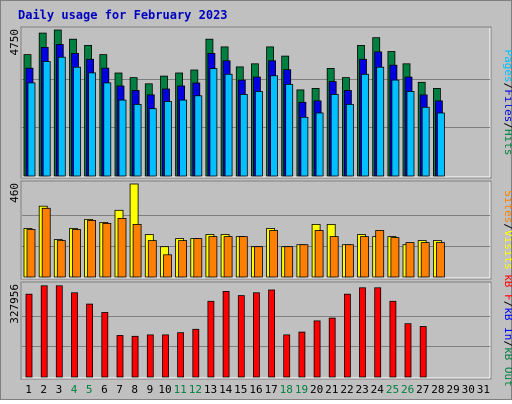 Image resolution: width=512 pixels, height=404 pixels. Describe the element at coordinates (89, 389) in the screenshot. I see `day-label: 5` at that location.